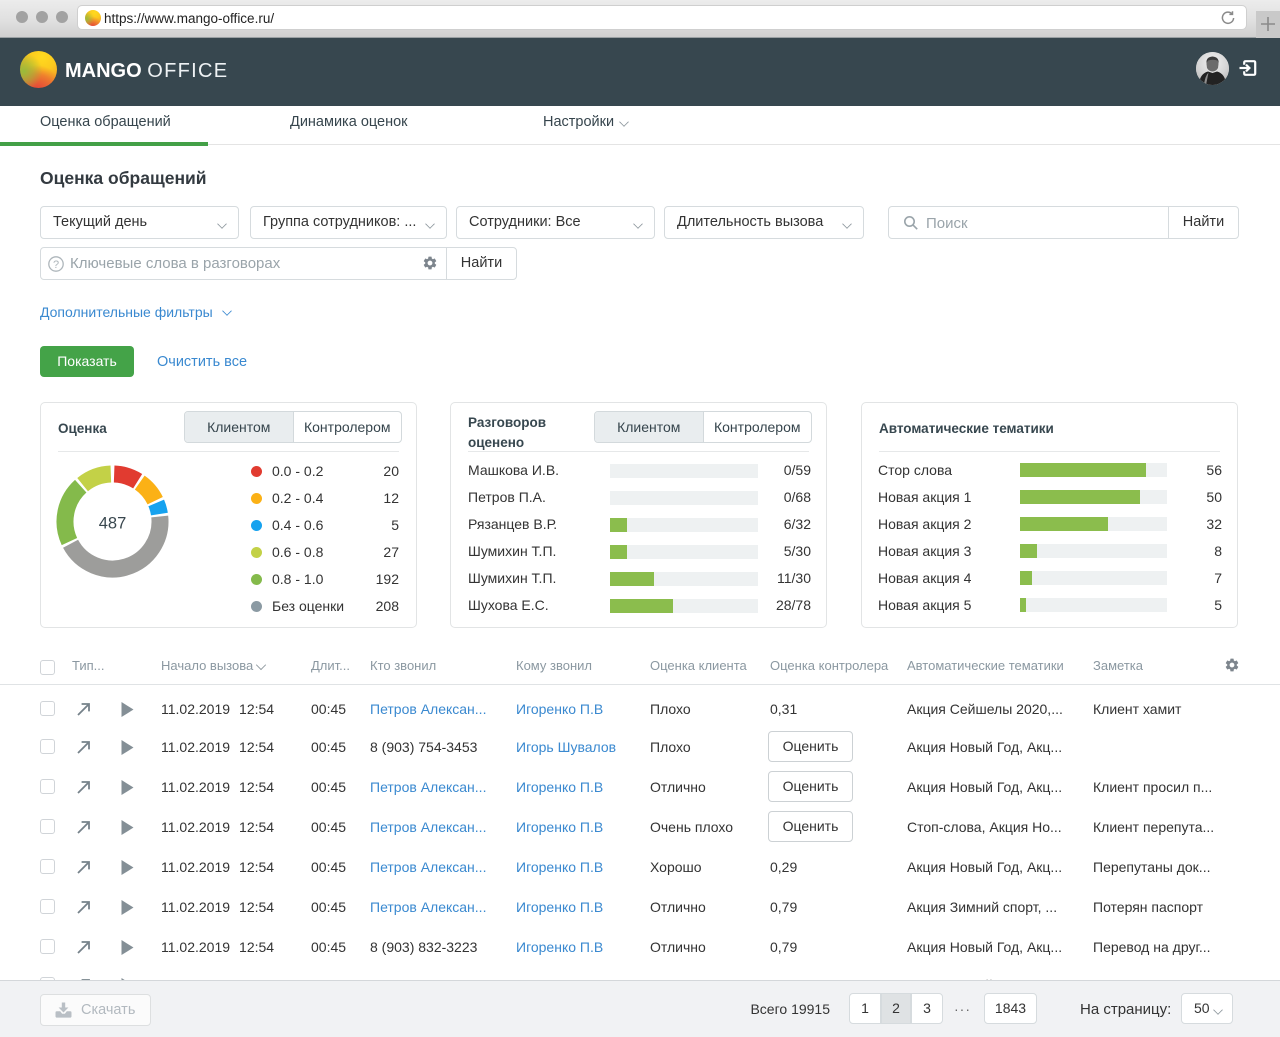 The image size is (1280, 1037). What do you see at coordinates (113, 524) in the screenshot?
I see `svg-text: 487` at bounding box center [113, 524].